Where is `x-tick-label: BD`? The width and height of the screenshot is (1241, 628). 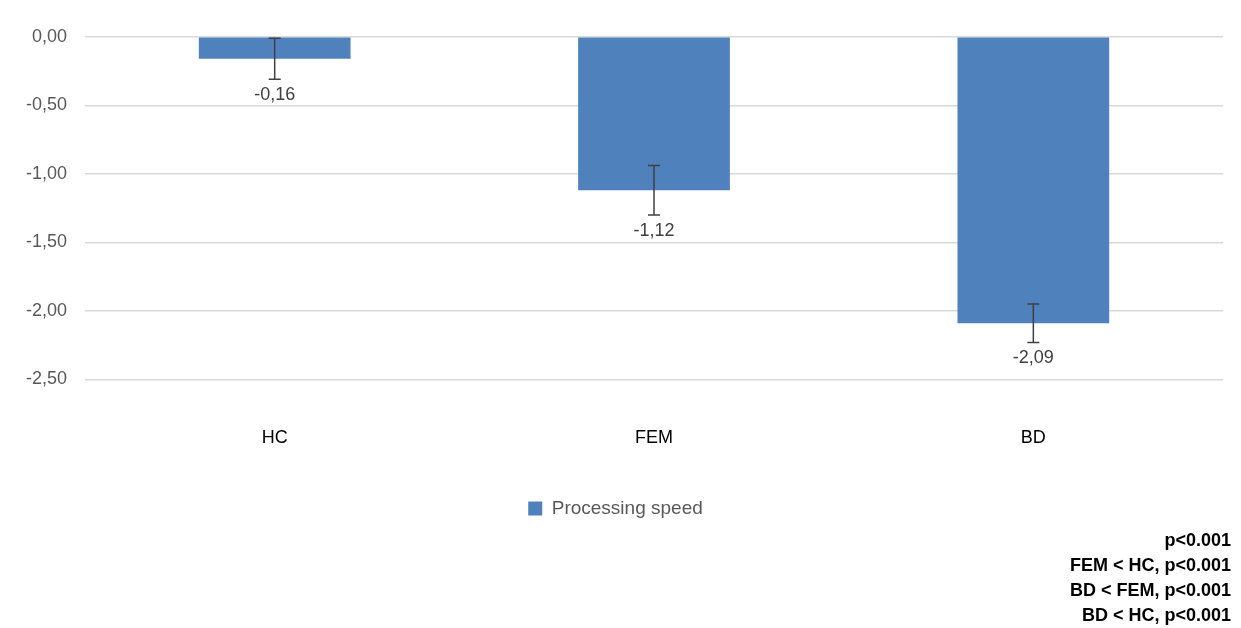 x-tick-label: BD is located at coordinates (1033, 437).